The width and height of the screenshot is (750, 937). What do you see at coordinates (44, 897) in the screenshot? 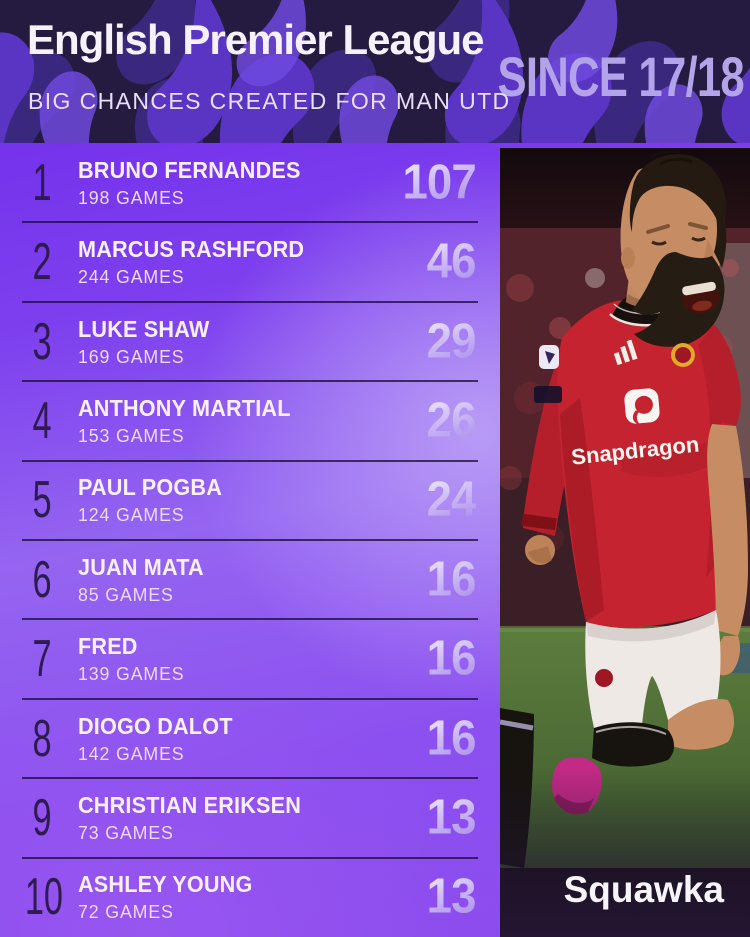
I see `rank-number: 10` at bounding box center [44, 897].